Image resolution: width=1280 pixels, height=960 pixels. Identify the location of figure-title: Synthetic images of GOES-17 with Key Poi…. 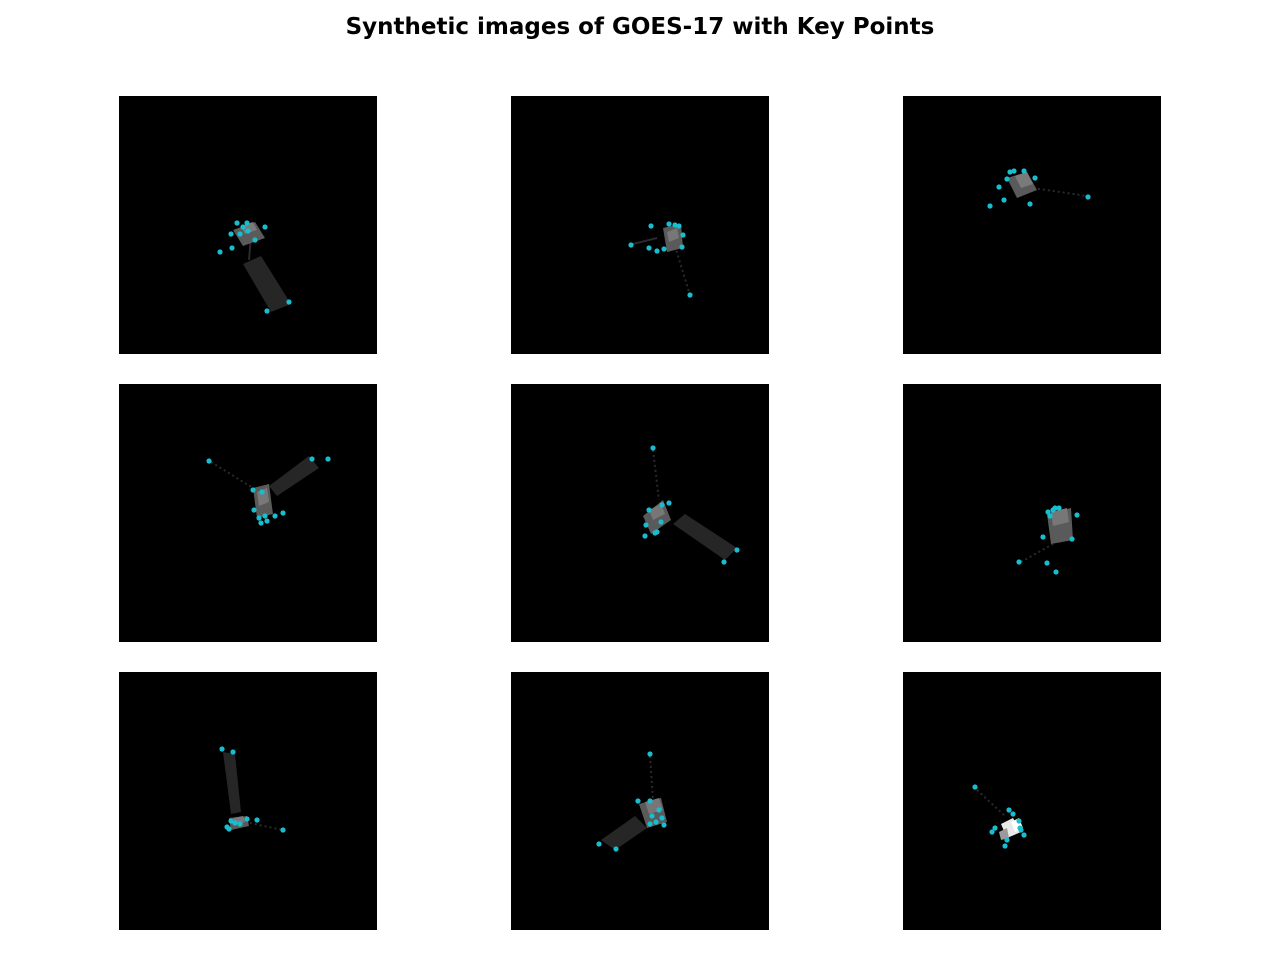
(640, 27).